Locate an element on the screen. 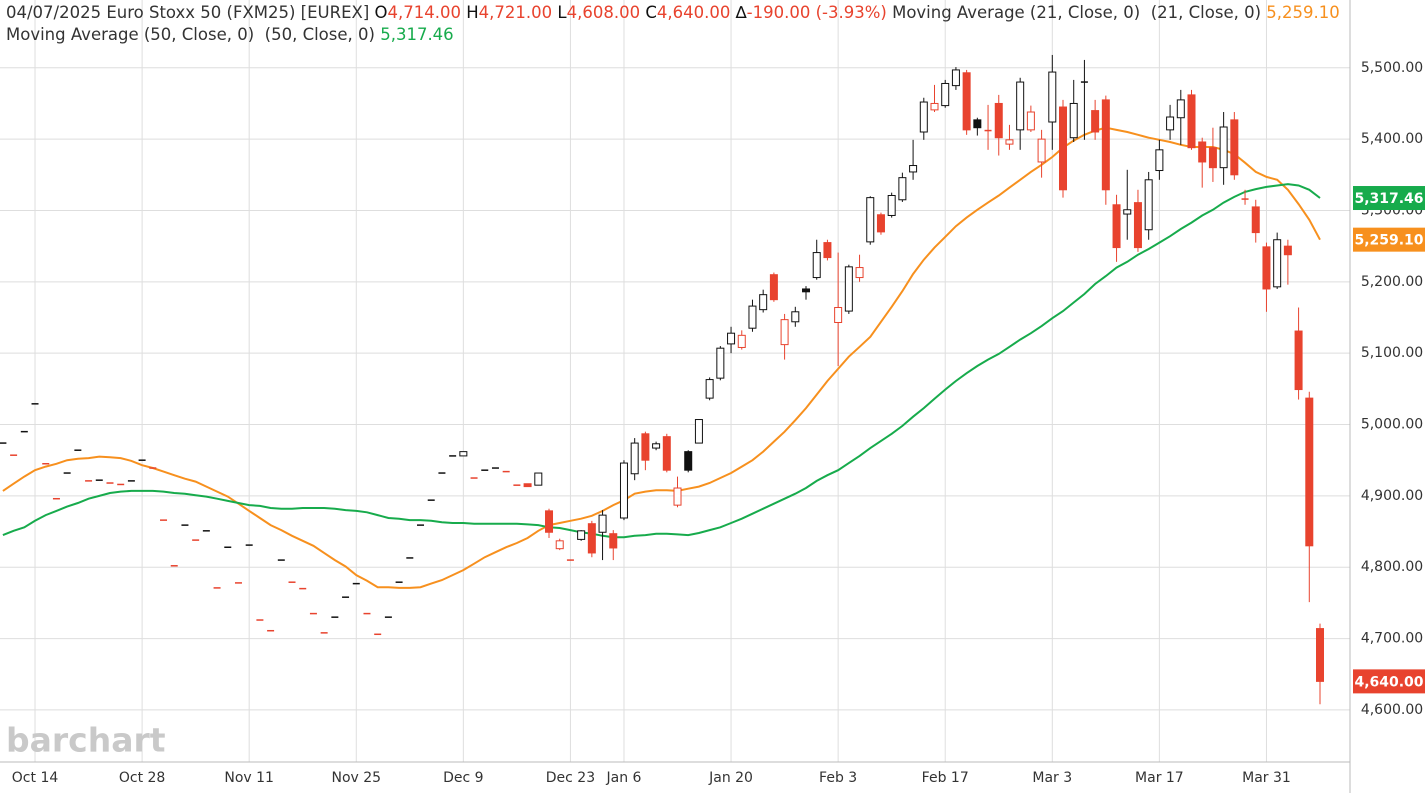  x-tick-label: Mar 31 is located at coordinates (1266, 778).